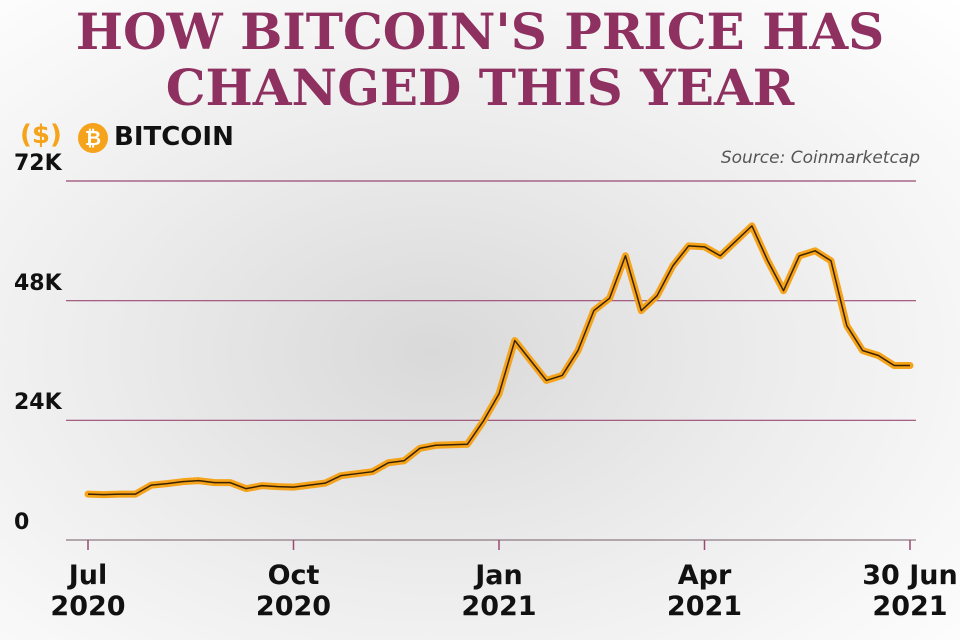 Image resolution: width=960 pixels, height=640 pixels. I want to click on x-tick-label: Oct 2020, so click(293, 591).